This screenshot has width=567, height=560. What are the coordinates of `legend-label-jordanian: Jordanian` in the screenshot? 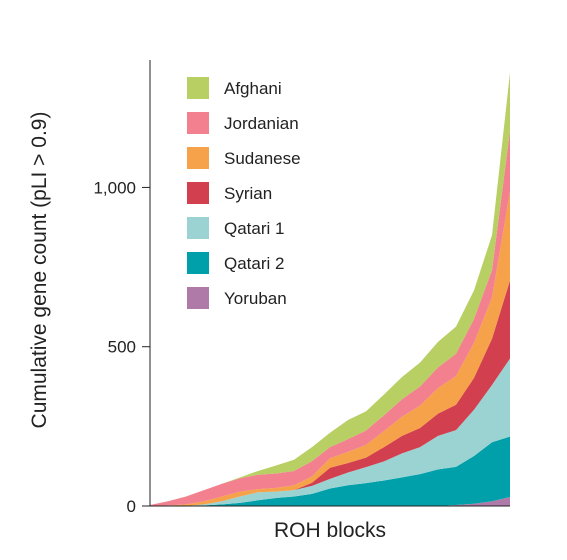 It's located at (261, 123).